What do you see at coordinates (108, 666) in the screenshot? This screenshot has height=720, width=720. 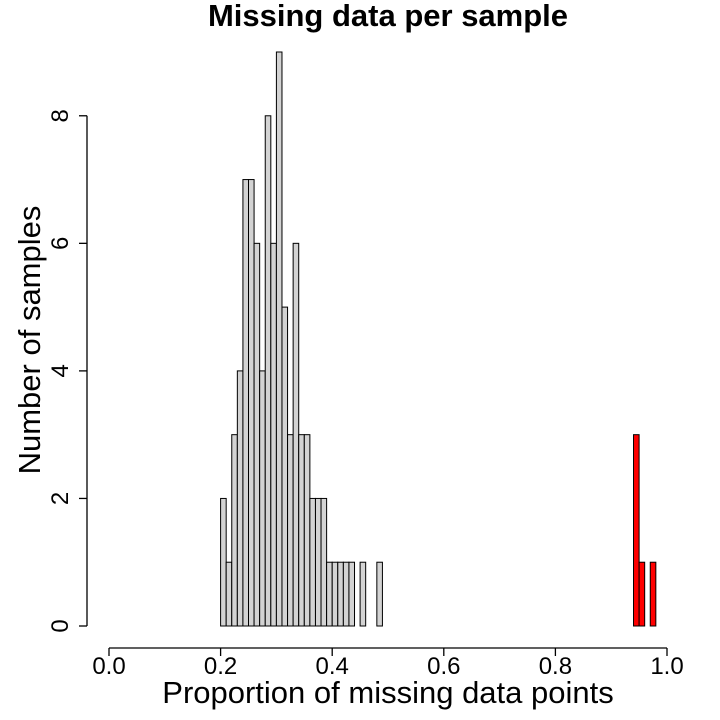 I see `x-tick-label: 0.0` at bounding box center [108, 666].